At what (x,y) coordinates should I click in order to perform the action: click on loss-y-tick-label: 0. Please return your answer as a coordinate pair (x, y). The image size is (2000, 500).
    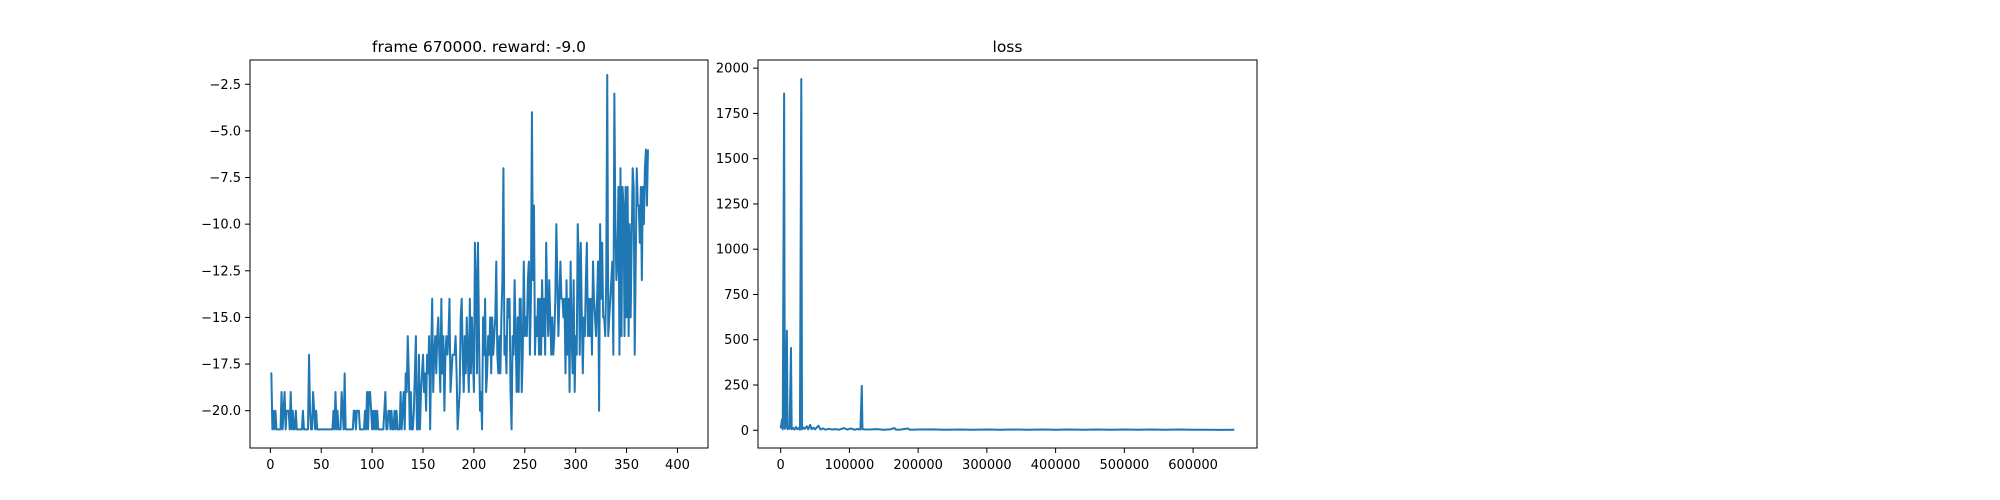
    Looking at the image, I should click on (745, 431).